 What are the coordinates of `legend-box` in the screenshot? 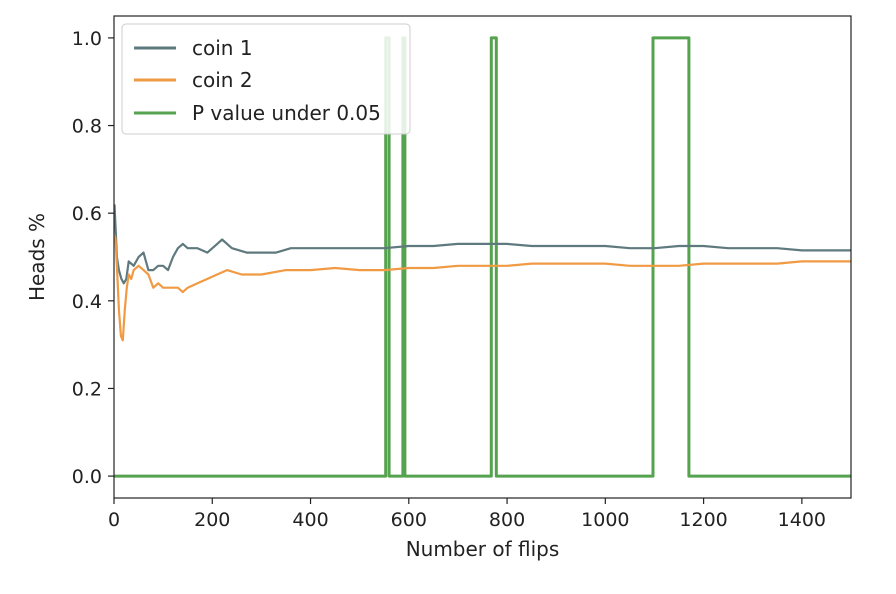 It's located at (266, 79).